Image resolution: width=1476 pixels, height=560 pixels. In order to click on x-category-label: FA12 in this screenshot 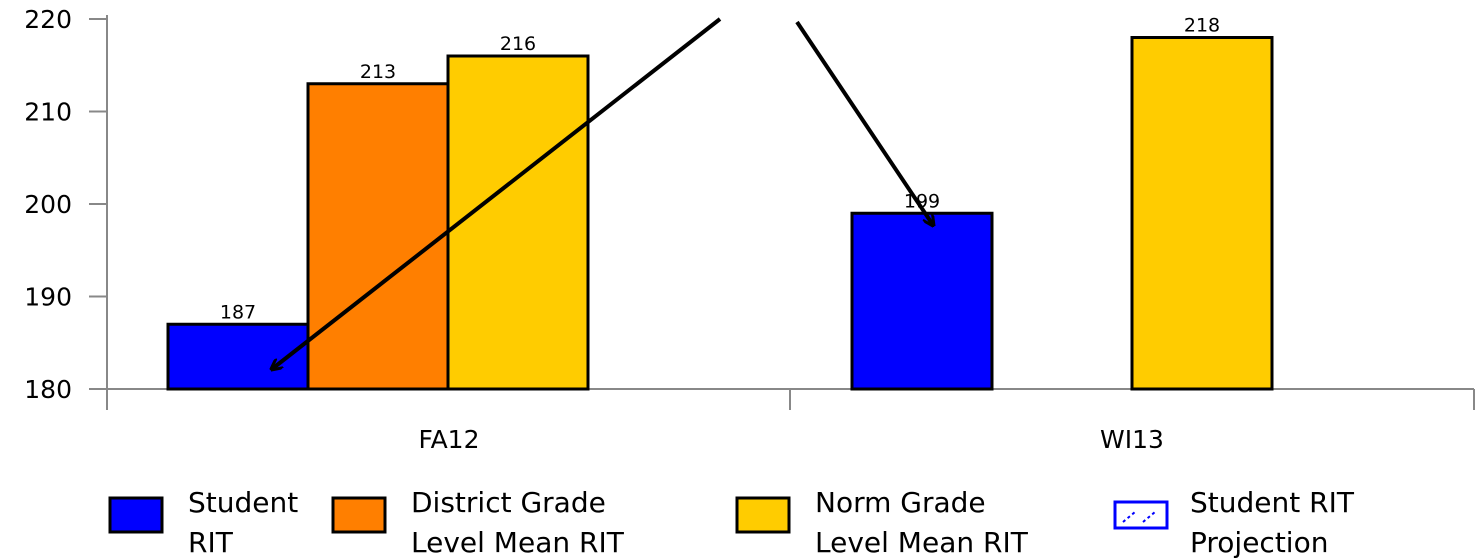, I will do `click(449, 439)`.